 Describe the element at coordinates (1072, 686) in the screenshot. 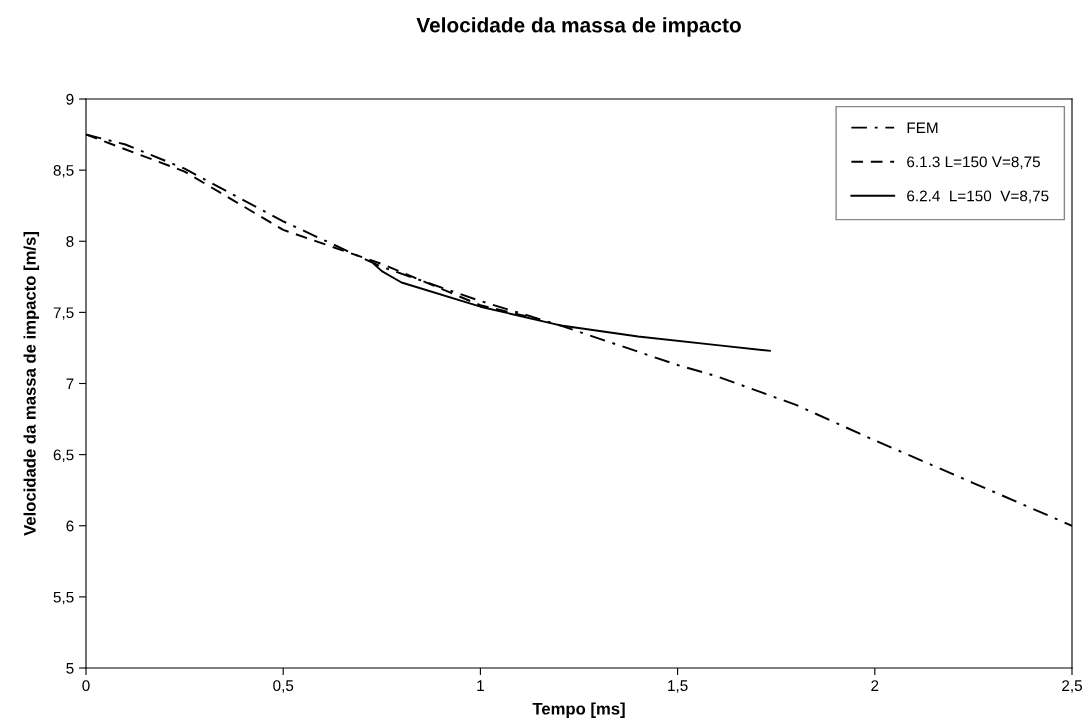

I see `x-tick-label: 2,5` at that location.